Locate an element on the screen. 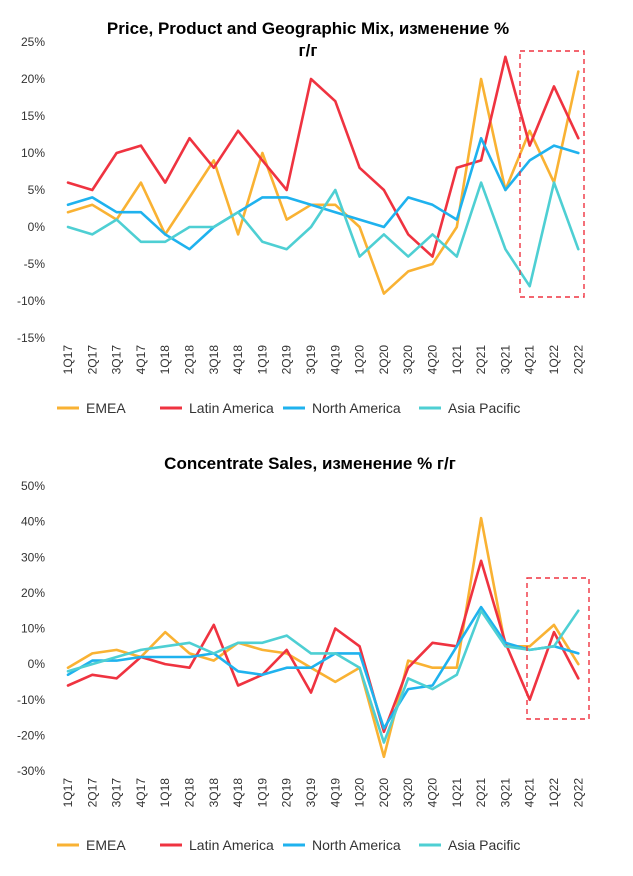 The height and width of the screenshot is (876, 633). chart-title-line2: г/г is located at coordinates (308, 50).